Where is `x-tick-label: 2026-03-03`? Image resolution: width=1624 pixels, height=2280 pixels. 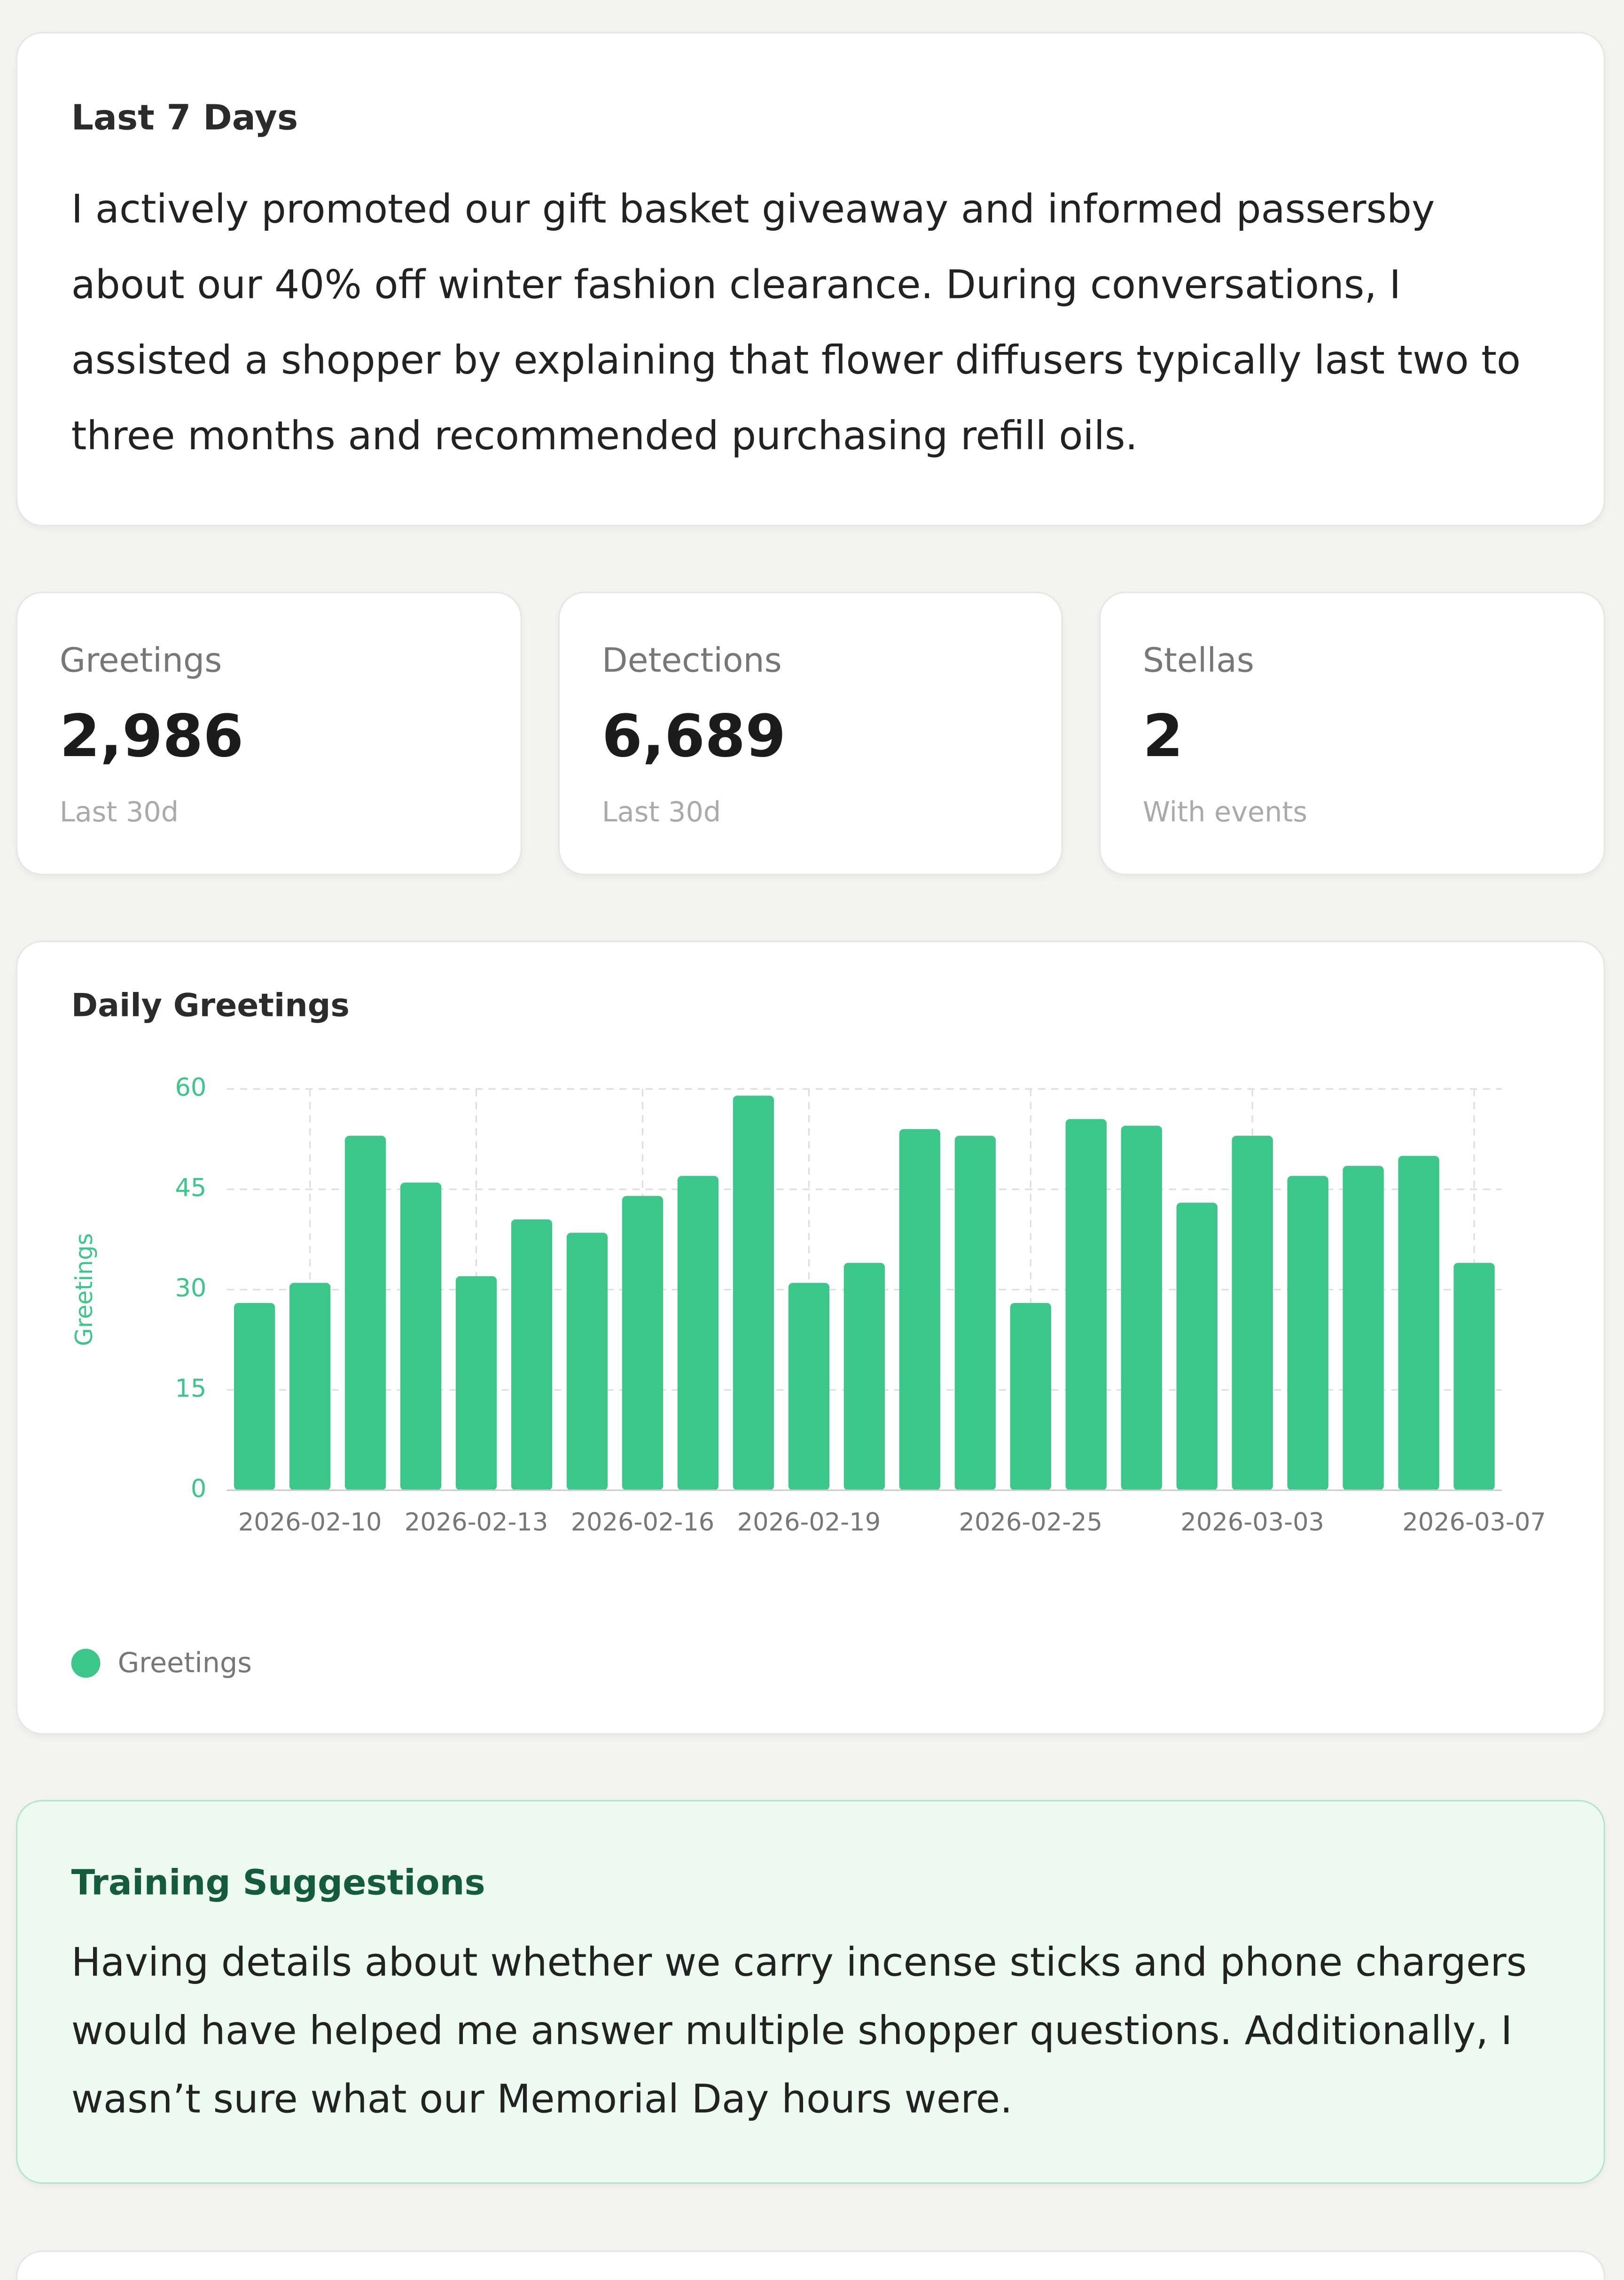 x-tick-label: 2026-03-03 is located at coordinates (1252, 1522).